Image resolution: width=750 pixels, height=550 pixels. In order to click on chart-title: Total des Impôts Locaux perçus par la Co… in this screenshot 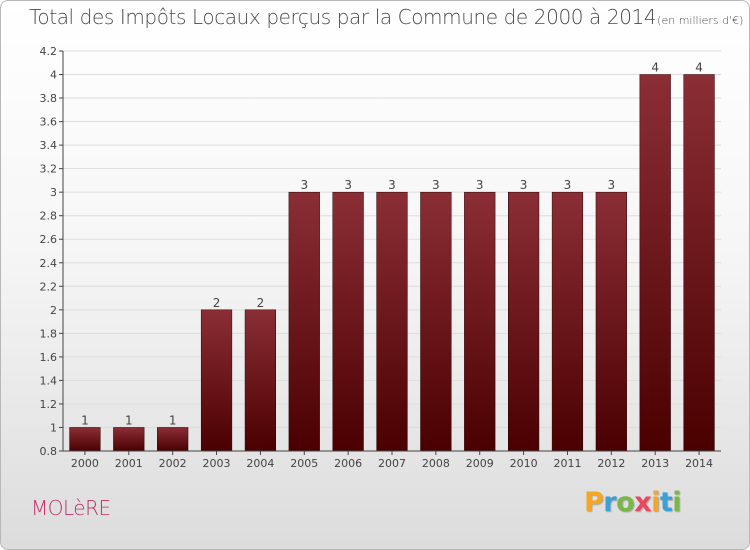, I will do `click(343, 17)`.